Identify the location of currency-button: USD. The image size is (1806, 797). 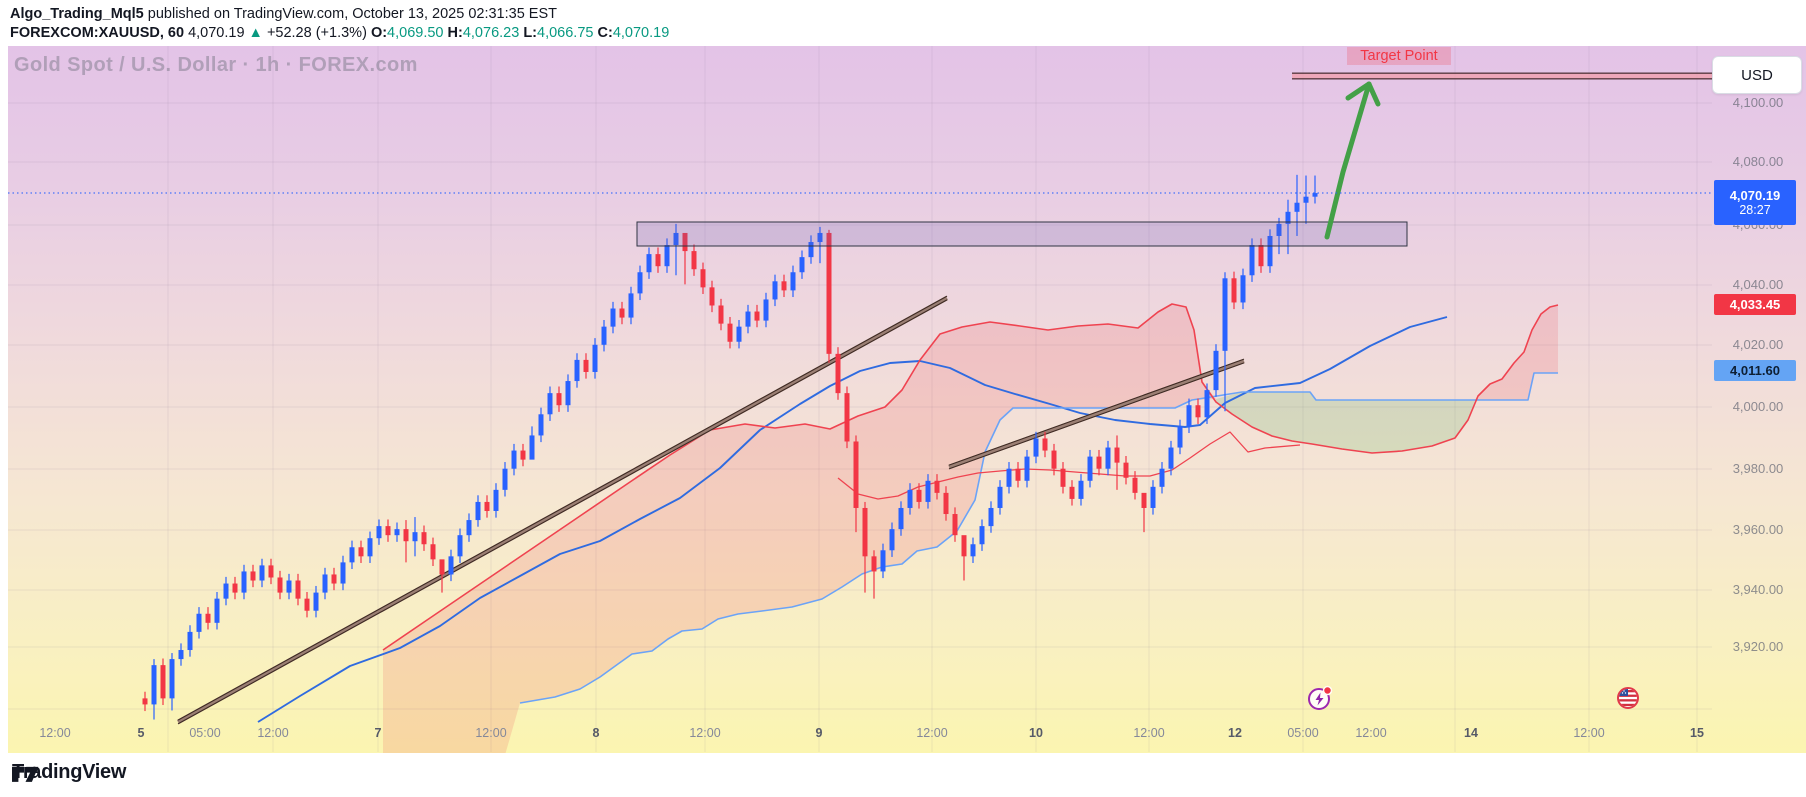
(1757, 75).